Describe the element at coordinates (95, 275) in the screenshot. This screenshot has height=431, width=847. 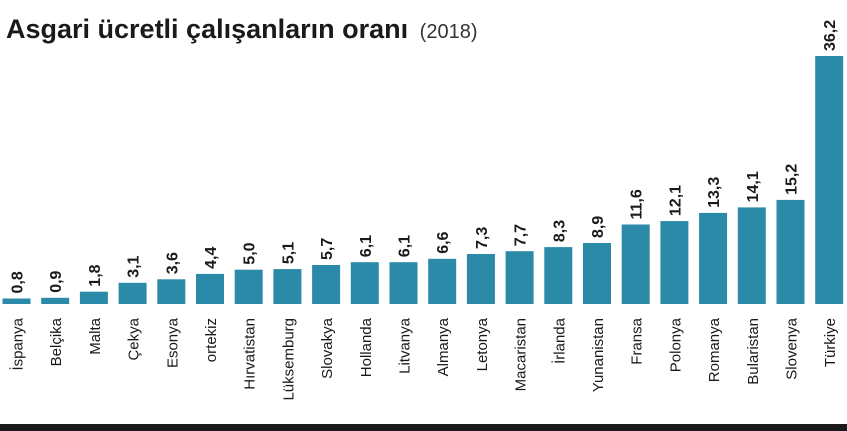
I see `value-label: 1,8` at that location.